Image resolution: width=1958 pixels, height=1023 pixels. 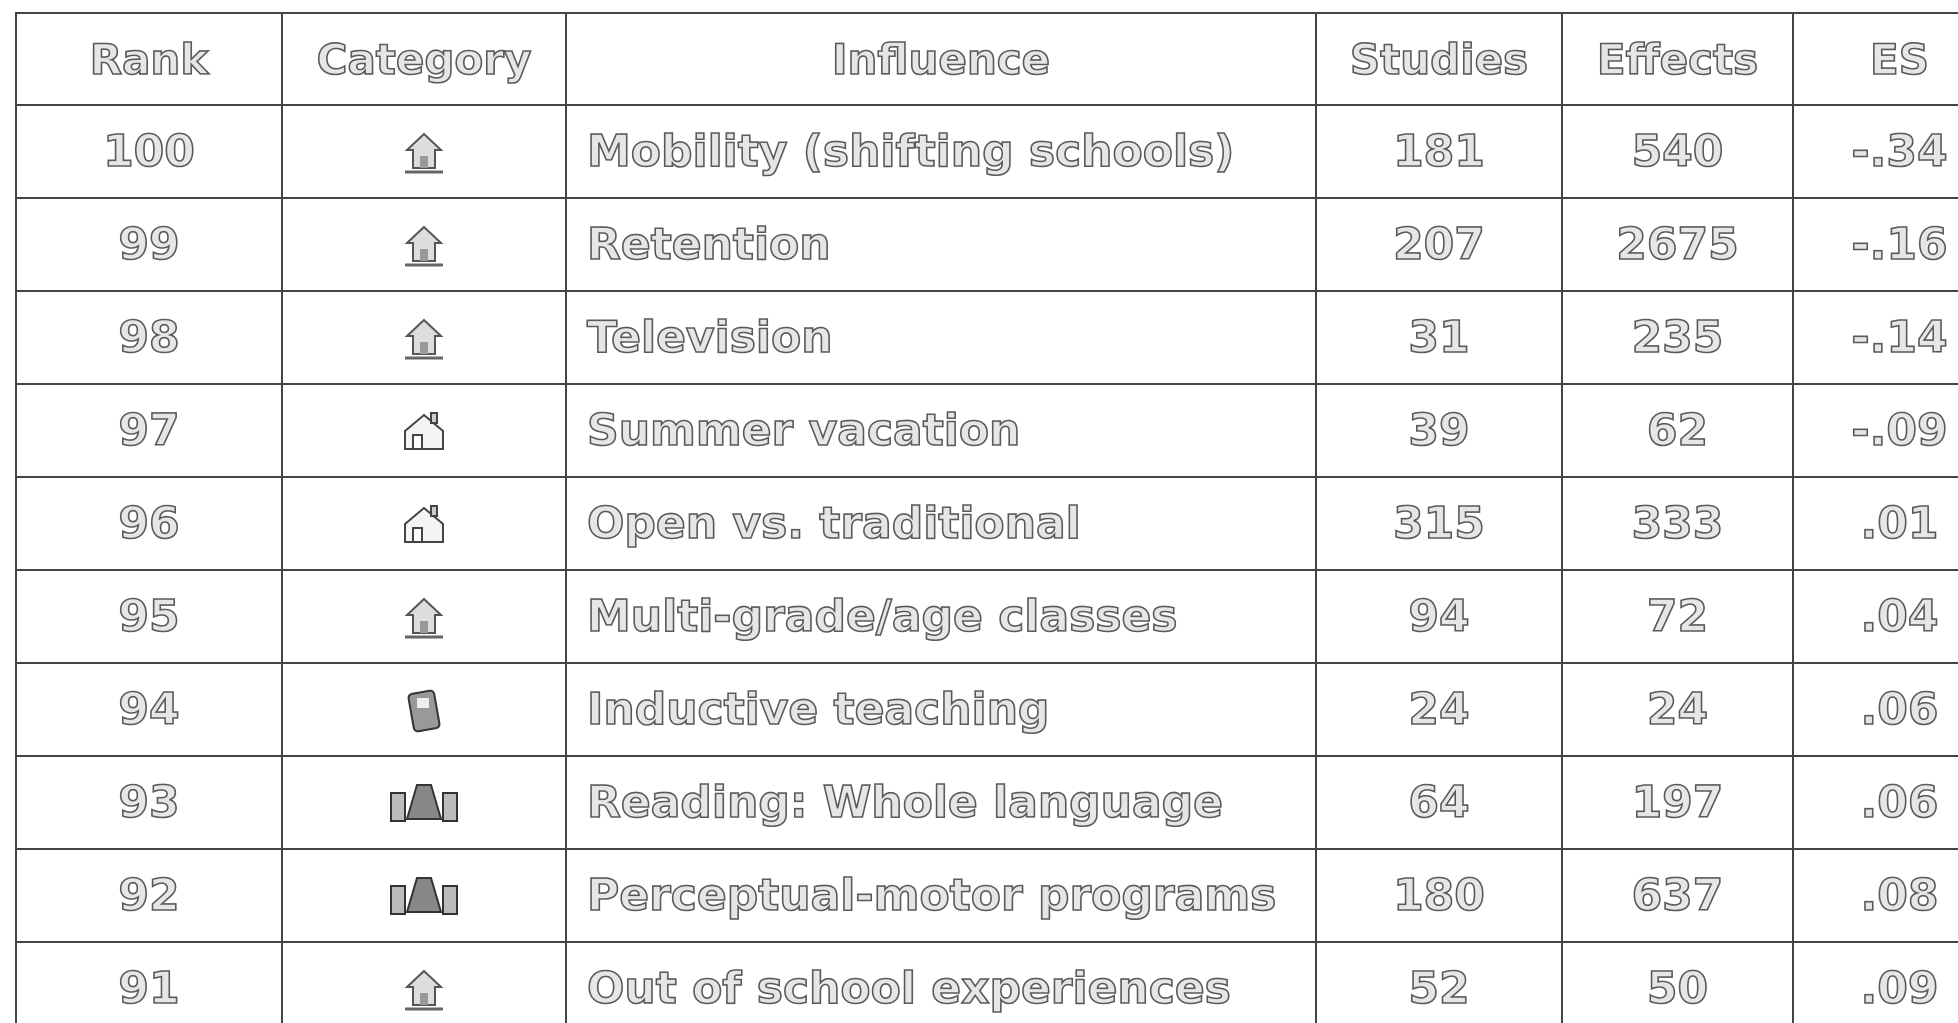 I want to click on table-cell: 540, so click(x=1677, y=151).